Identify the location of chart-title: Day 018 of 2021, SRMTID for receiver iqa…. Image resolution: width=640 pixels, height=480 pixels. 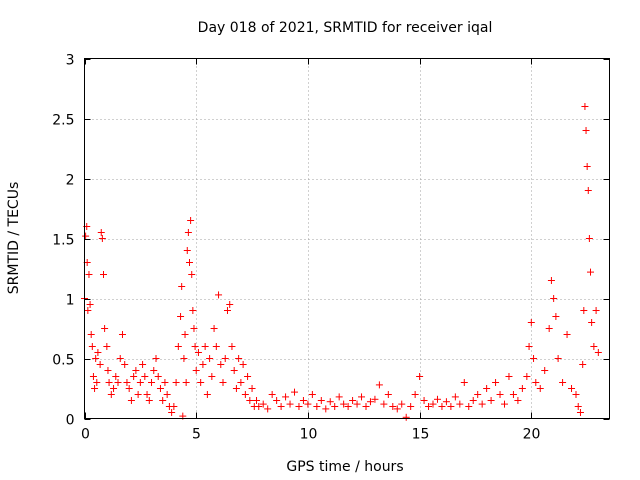
(345, 28).